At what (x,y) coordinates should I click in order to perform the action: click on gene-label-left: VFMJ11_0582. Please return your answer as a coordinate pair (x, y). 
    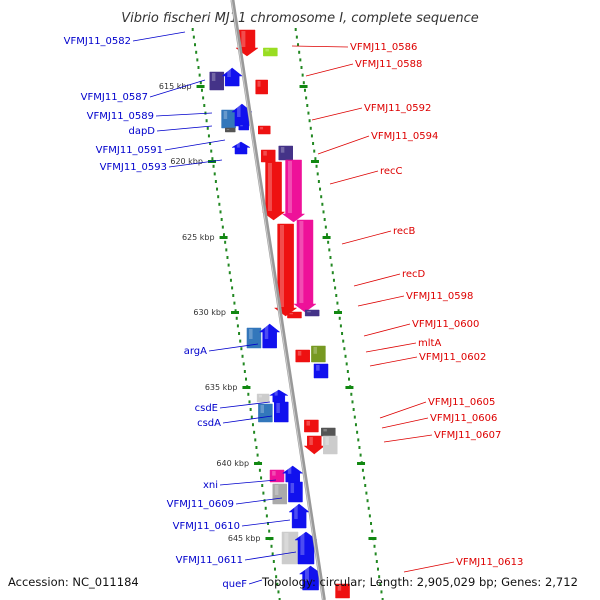
    Looking at the image, I should click on (97, 41).